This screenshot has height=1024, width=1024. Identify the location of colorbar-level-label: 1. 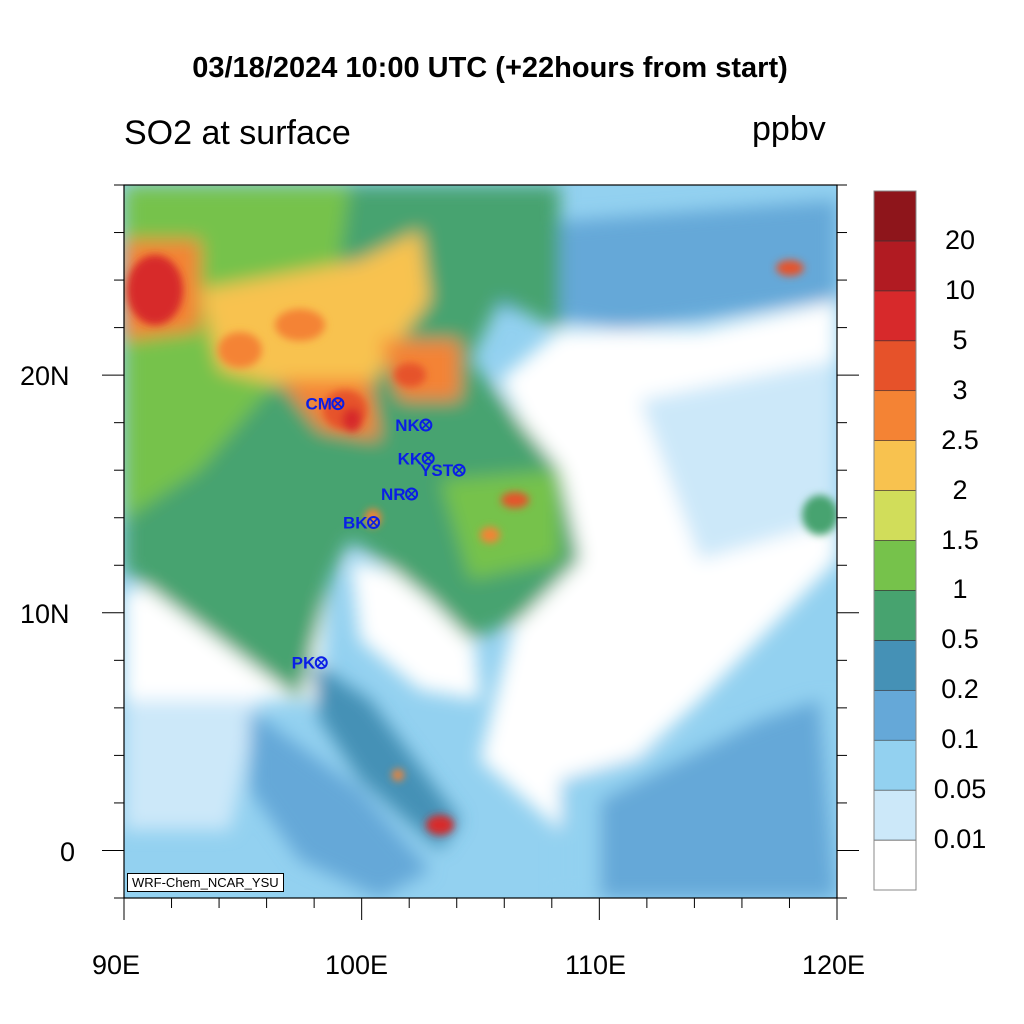
(960, 589).